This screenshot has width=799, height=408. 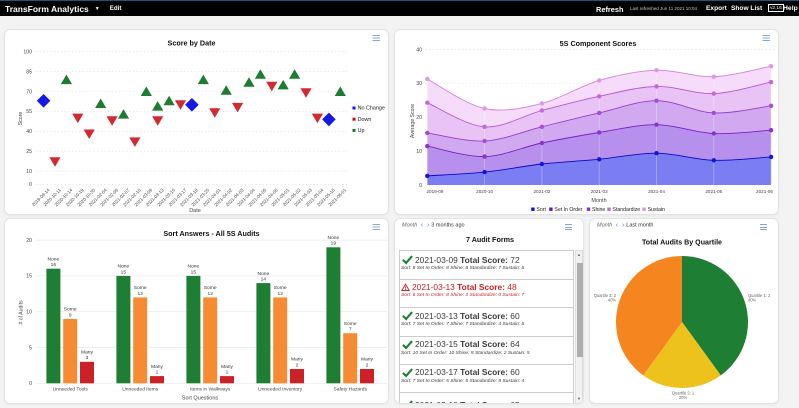 I want to click on svg-text: Sort, so click(x=541, y=210).